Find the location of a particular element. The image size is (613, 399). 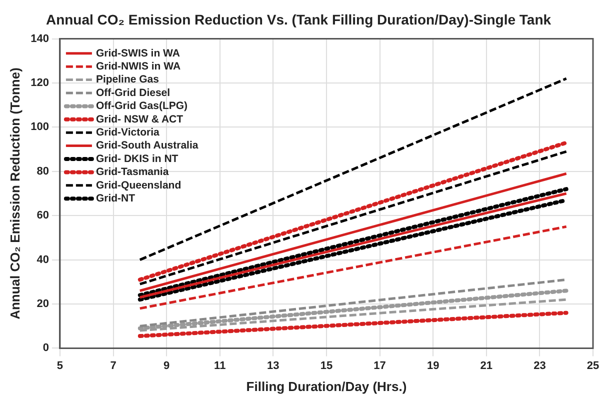

x-tick-label: 19 is located at coordinates (433, 366).